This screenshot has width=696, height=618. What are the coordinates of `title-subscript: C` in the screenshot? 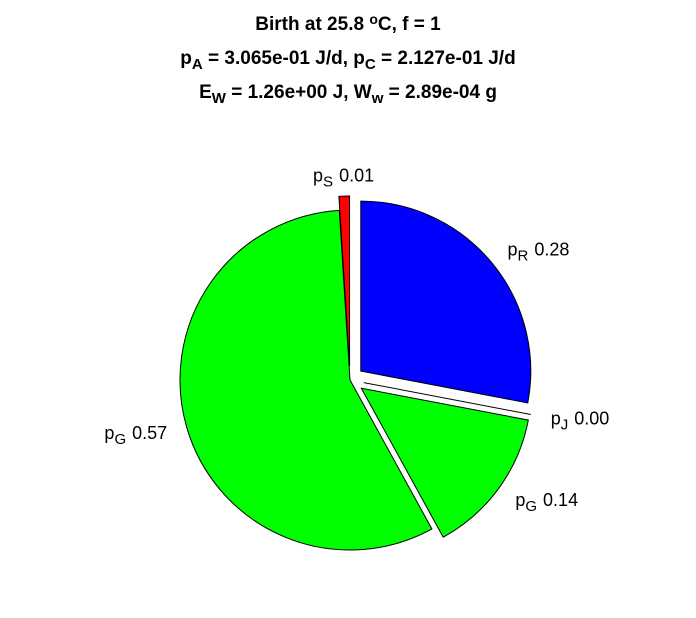 It's located at (370, 64).